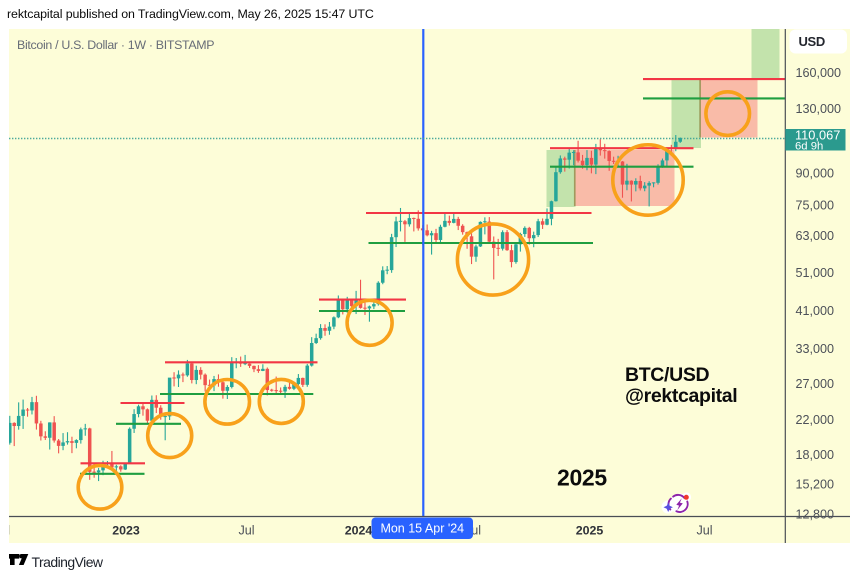 Image resolution: width=860 pixels, height=577 pixels. I want to click on svg-text: 18,000, so click(815, 455).